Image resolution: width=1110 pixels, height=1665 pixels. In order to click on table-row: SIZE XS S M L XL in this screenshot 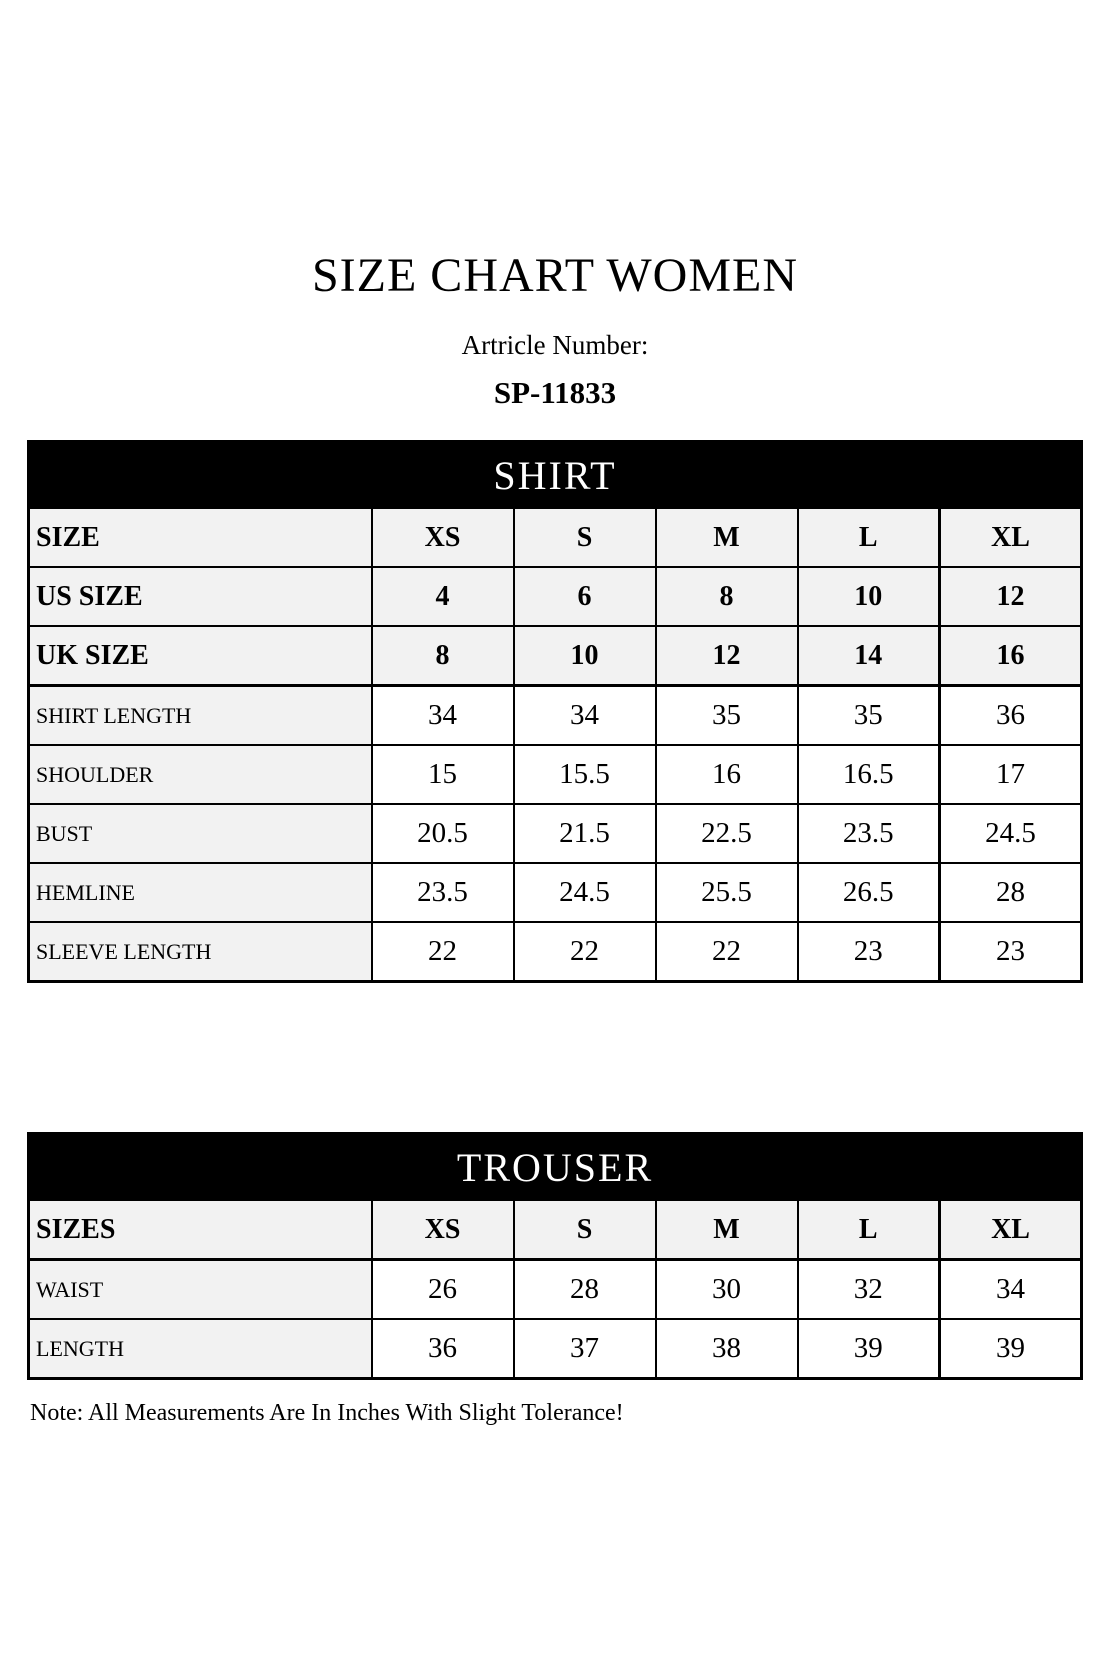, I will do `click(555, 537)`.